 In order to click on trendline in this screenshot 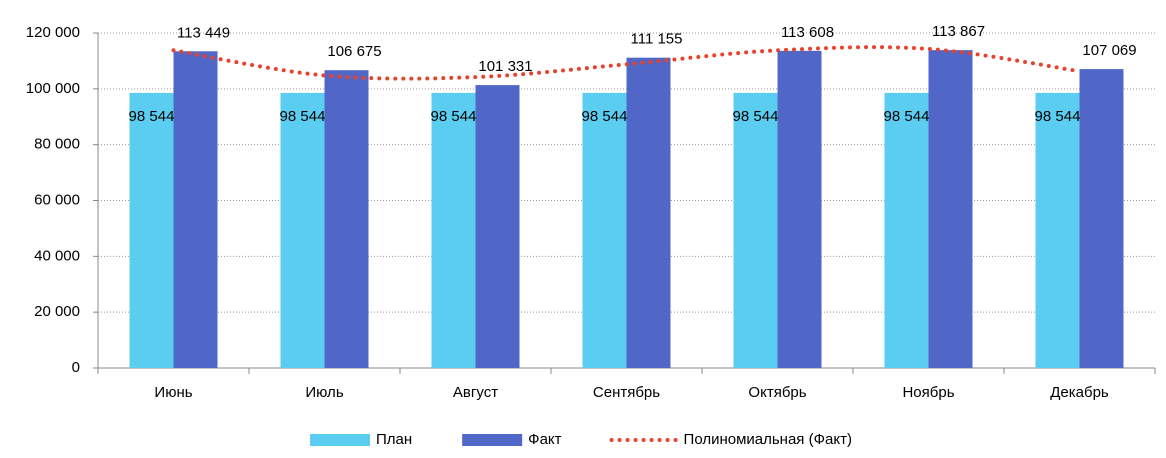, I will do `click(626, 63)`.